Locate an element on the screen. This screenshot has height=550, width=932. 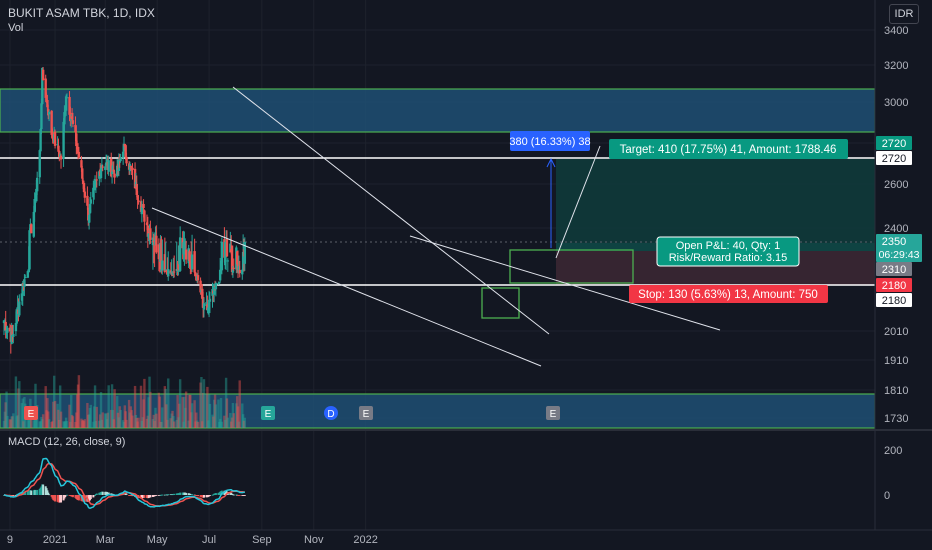
measure-label: 380 (16.33%) 38 is located at coordinates (550, 141).